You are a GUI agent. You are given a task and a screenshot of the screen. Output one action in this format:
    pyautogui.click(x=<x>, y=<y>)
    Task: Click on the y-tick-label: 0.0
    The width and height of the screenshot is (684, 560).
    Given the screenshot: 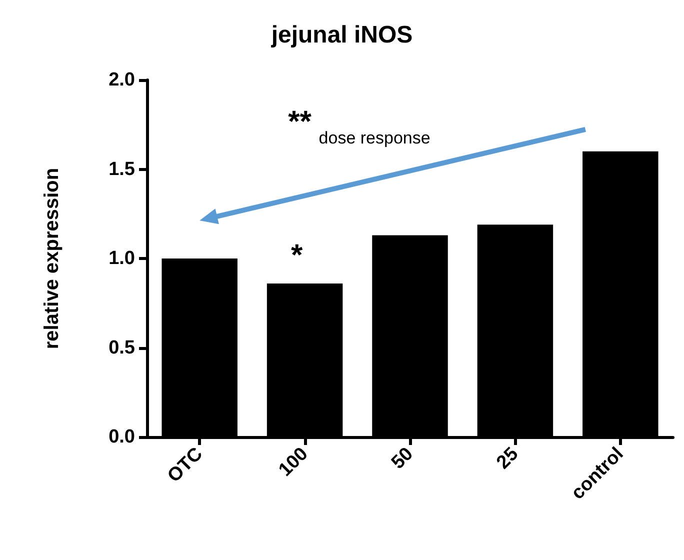 What is the action you would take?
    pyautogui.click(x=121, y=437)
    